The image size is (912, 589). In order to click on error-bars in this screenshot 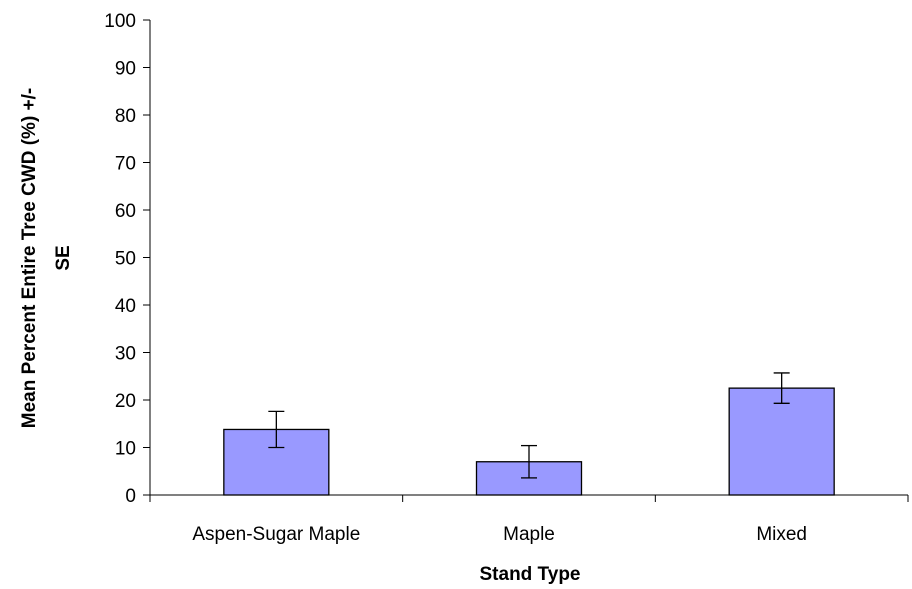, I will do `click(529, 425)`.